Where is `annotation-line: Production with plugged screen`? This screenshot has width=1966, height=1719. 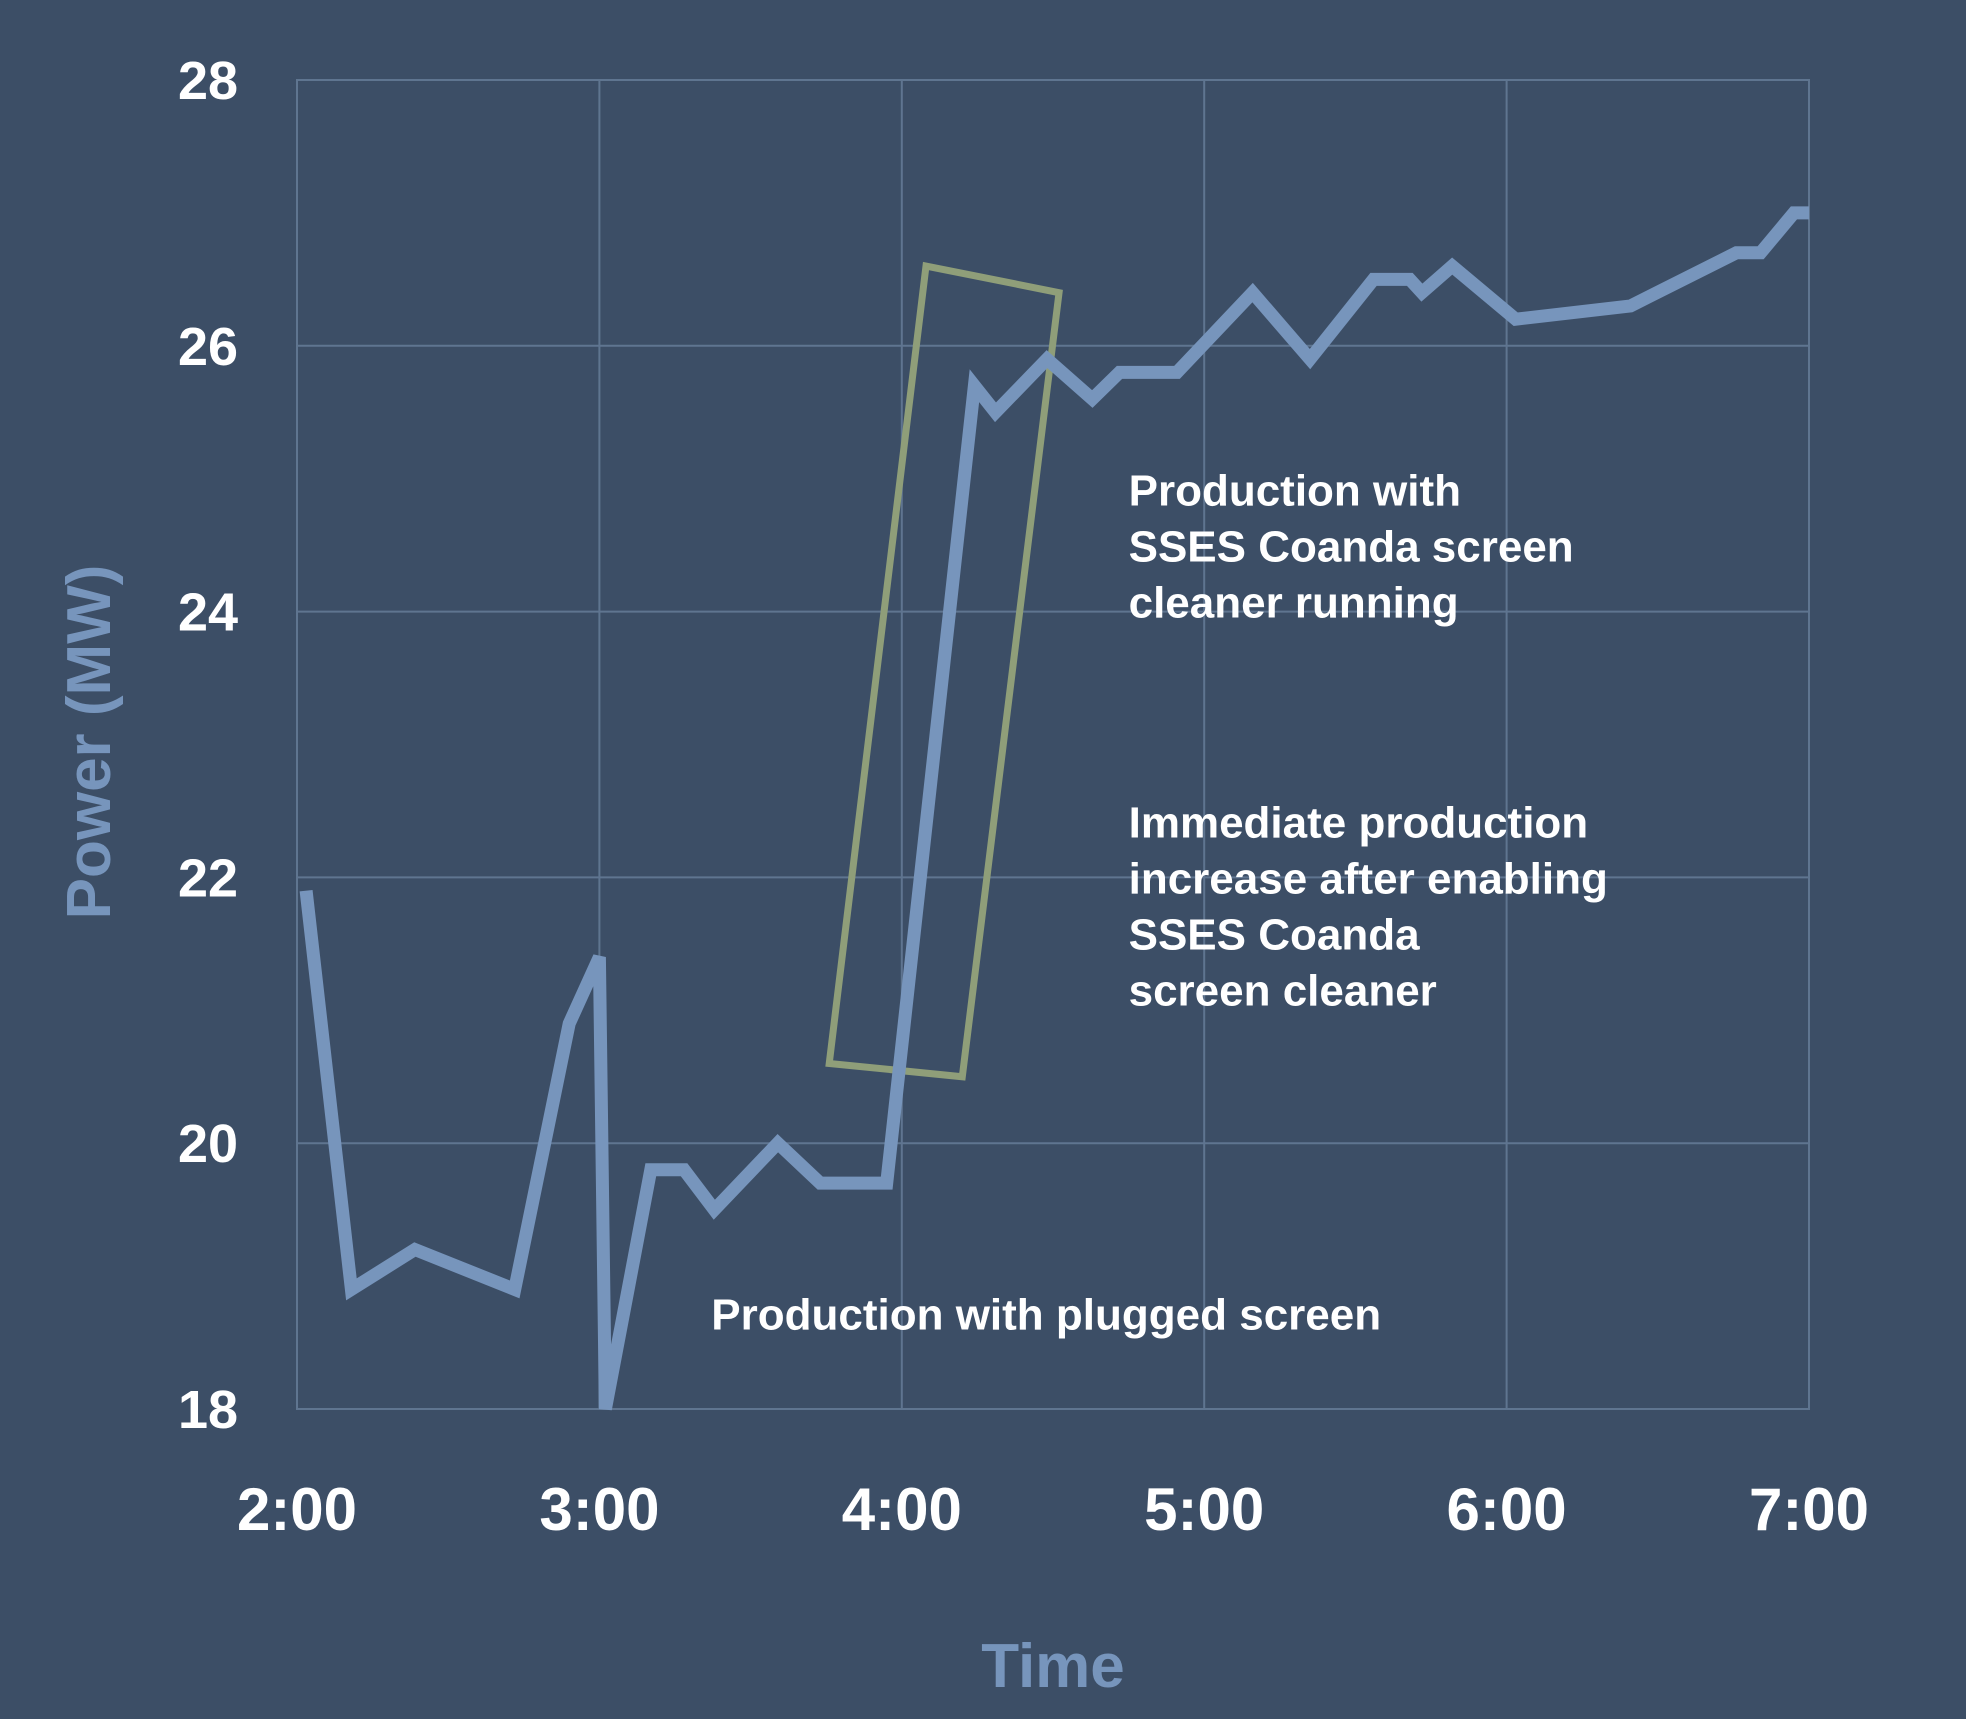 annotation-line: Production with plugged screen is located at coordinates (1046, 1314).